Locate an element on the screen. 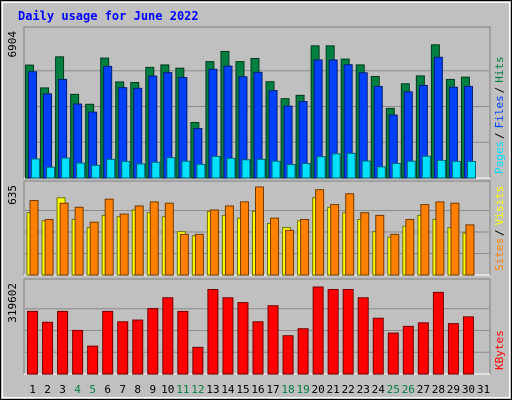  series-pages is located at coordinates (253, 165).